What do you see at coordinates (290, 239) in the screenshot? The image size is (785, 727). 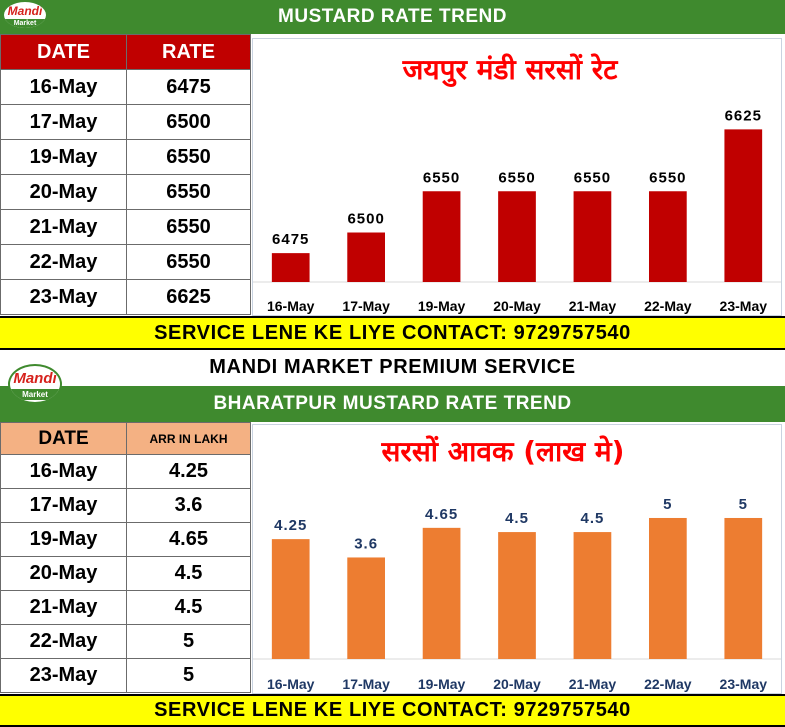 I see `data-label: 6475` at bounding box center [290, 239].